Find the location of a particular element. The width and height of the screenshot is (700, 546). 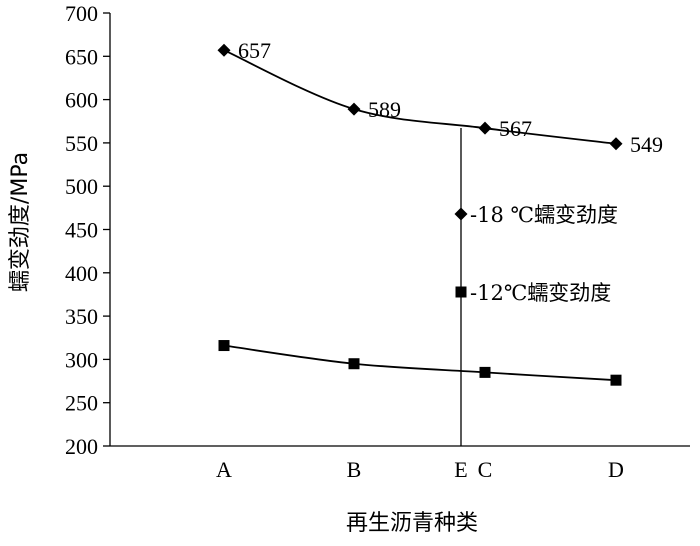

x-tick-label: B is located at coordinates (354, 469).